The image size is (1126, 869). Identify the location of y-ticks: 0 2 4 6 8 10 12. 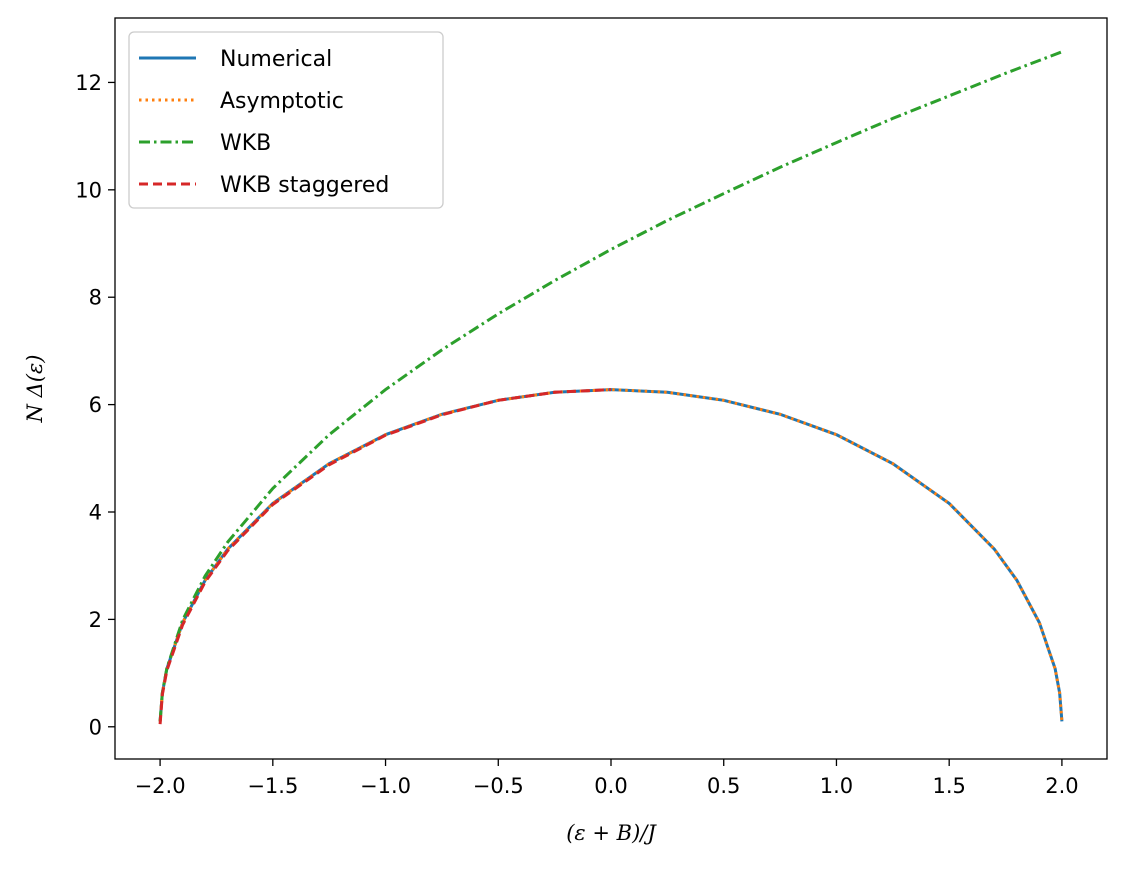
(95, 405).